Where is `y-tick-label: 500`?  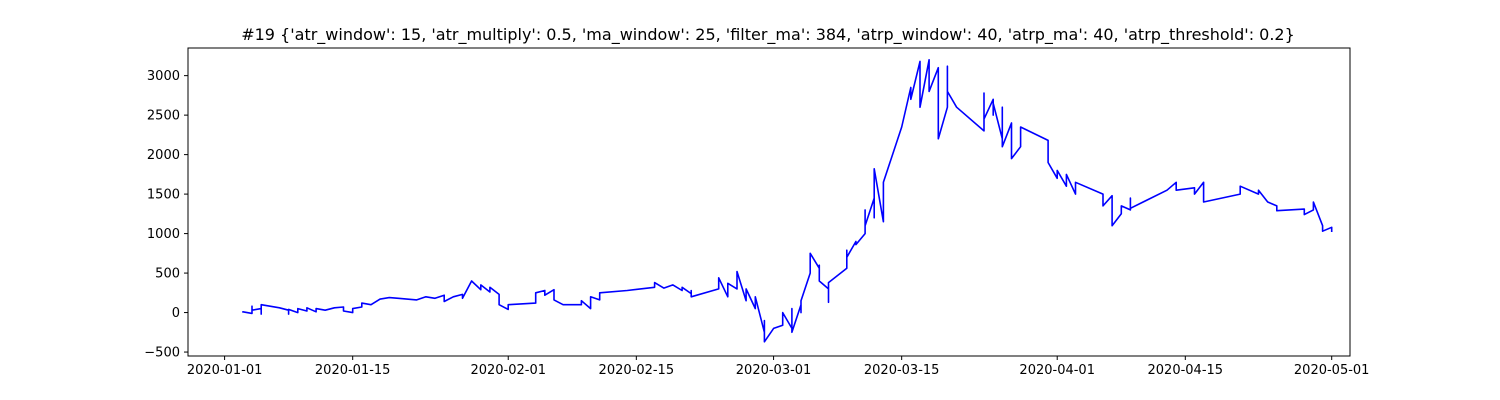
y-tick-label: 500 is located at coordinates (167, 274).